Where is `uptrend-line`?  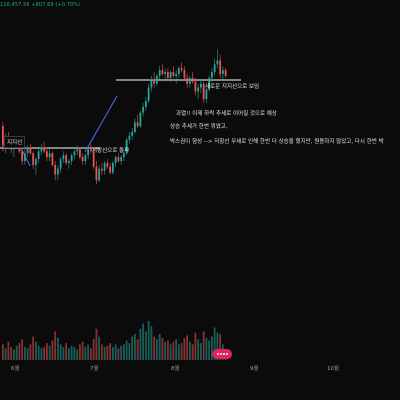
uptrend-line is located at coordinates (101, 124).